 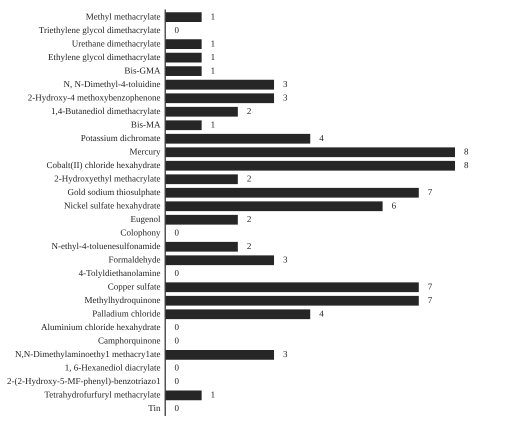 What do you see at coordinates (111, 84) in the screenshot?
I see `y-tick-label: N, N-Dimethyl-4-toluidine` at bounding box center [111, 84].